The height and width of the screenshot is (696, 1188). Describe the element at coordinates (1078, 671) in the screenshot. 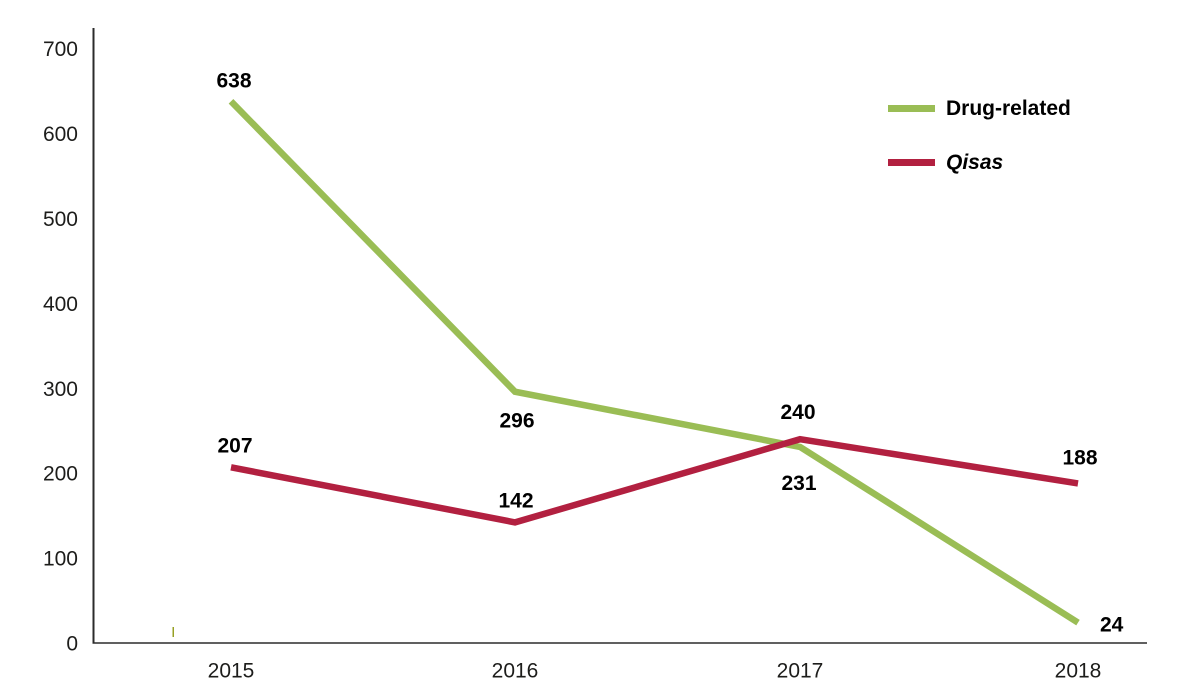

I see `x-tick-label: 2018` at that location.